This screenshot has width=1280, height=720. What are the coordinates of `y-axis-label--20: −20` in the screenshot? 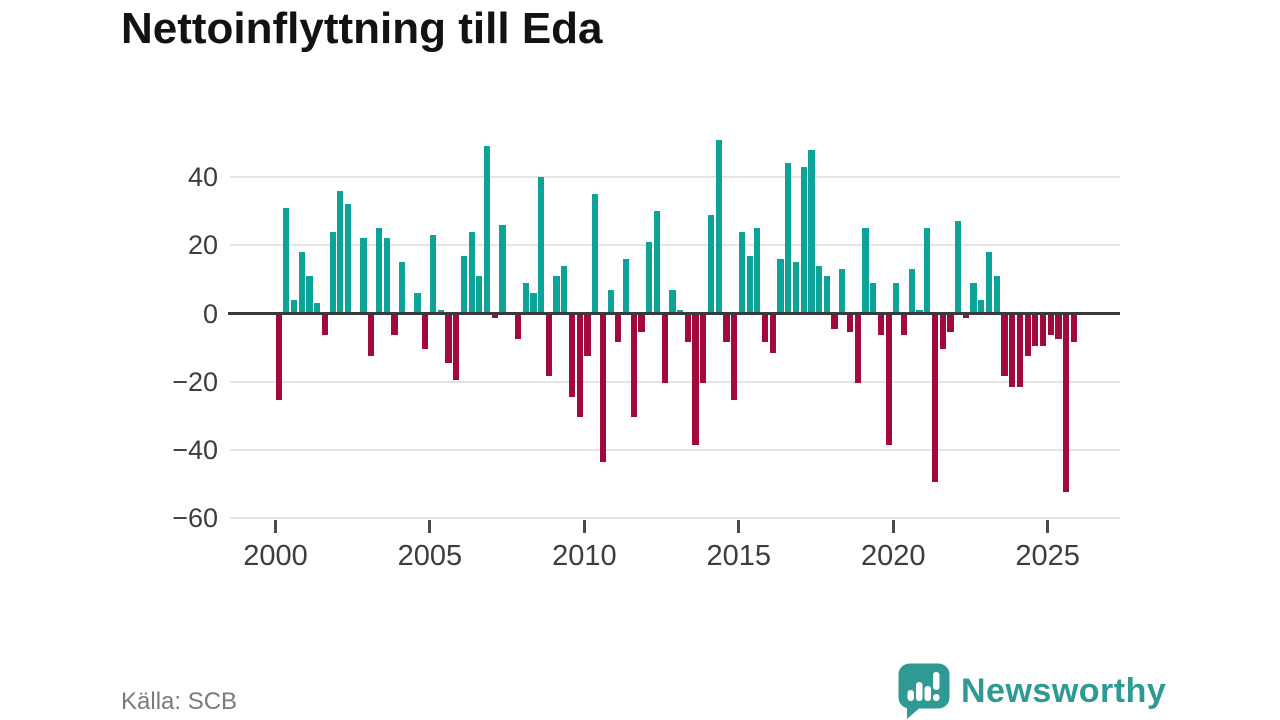 It's located at (195, 381).